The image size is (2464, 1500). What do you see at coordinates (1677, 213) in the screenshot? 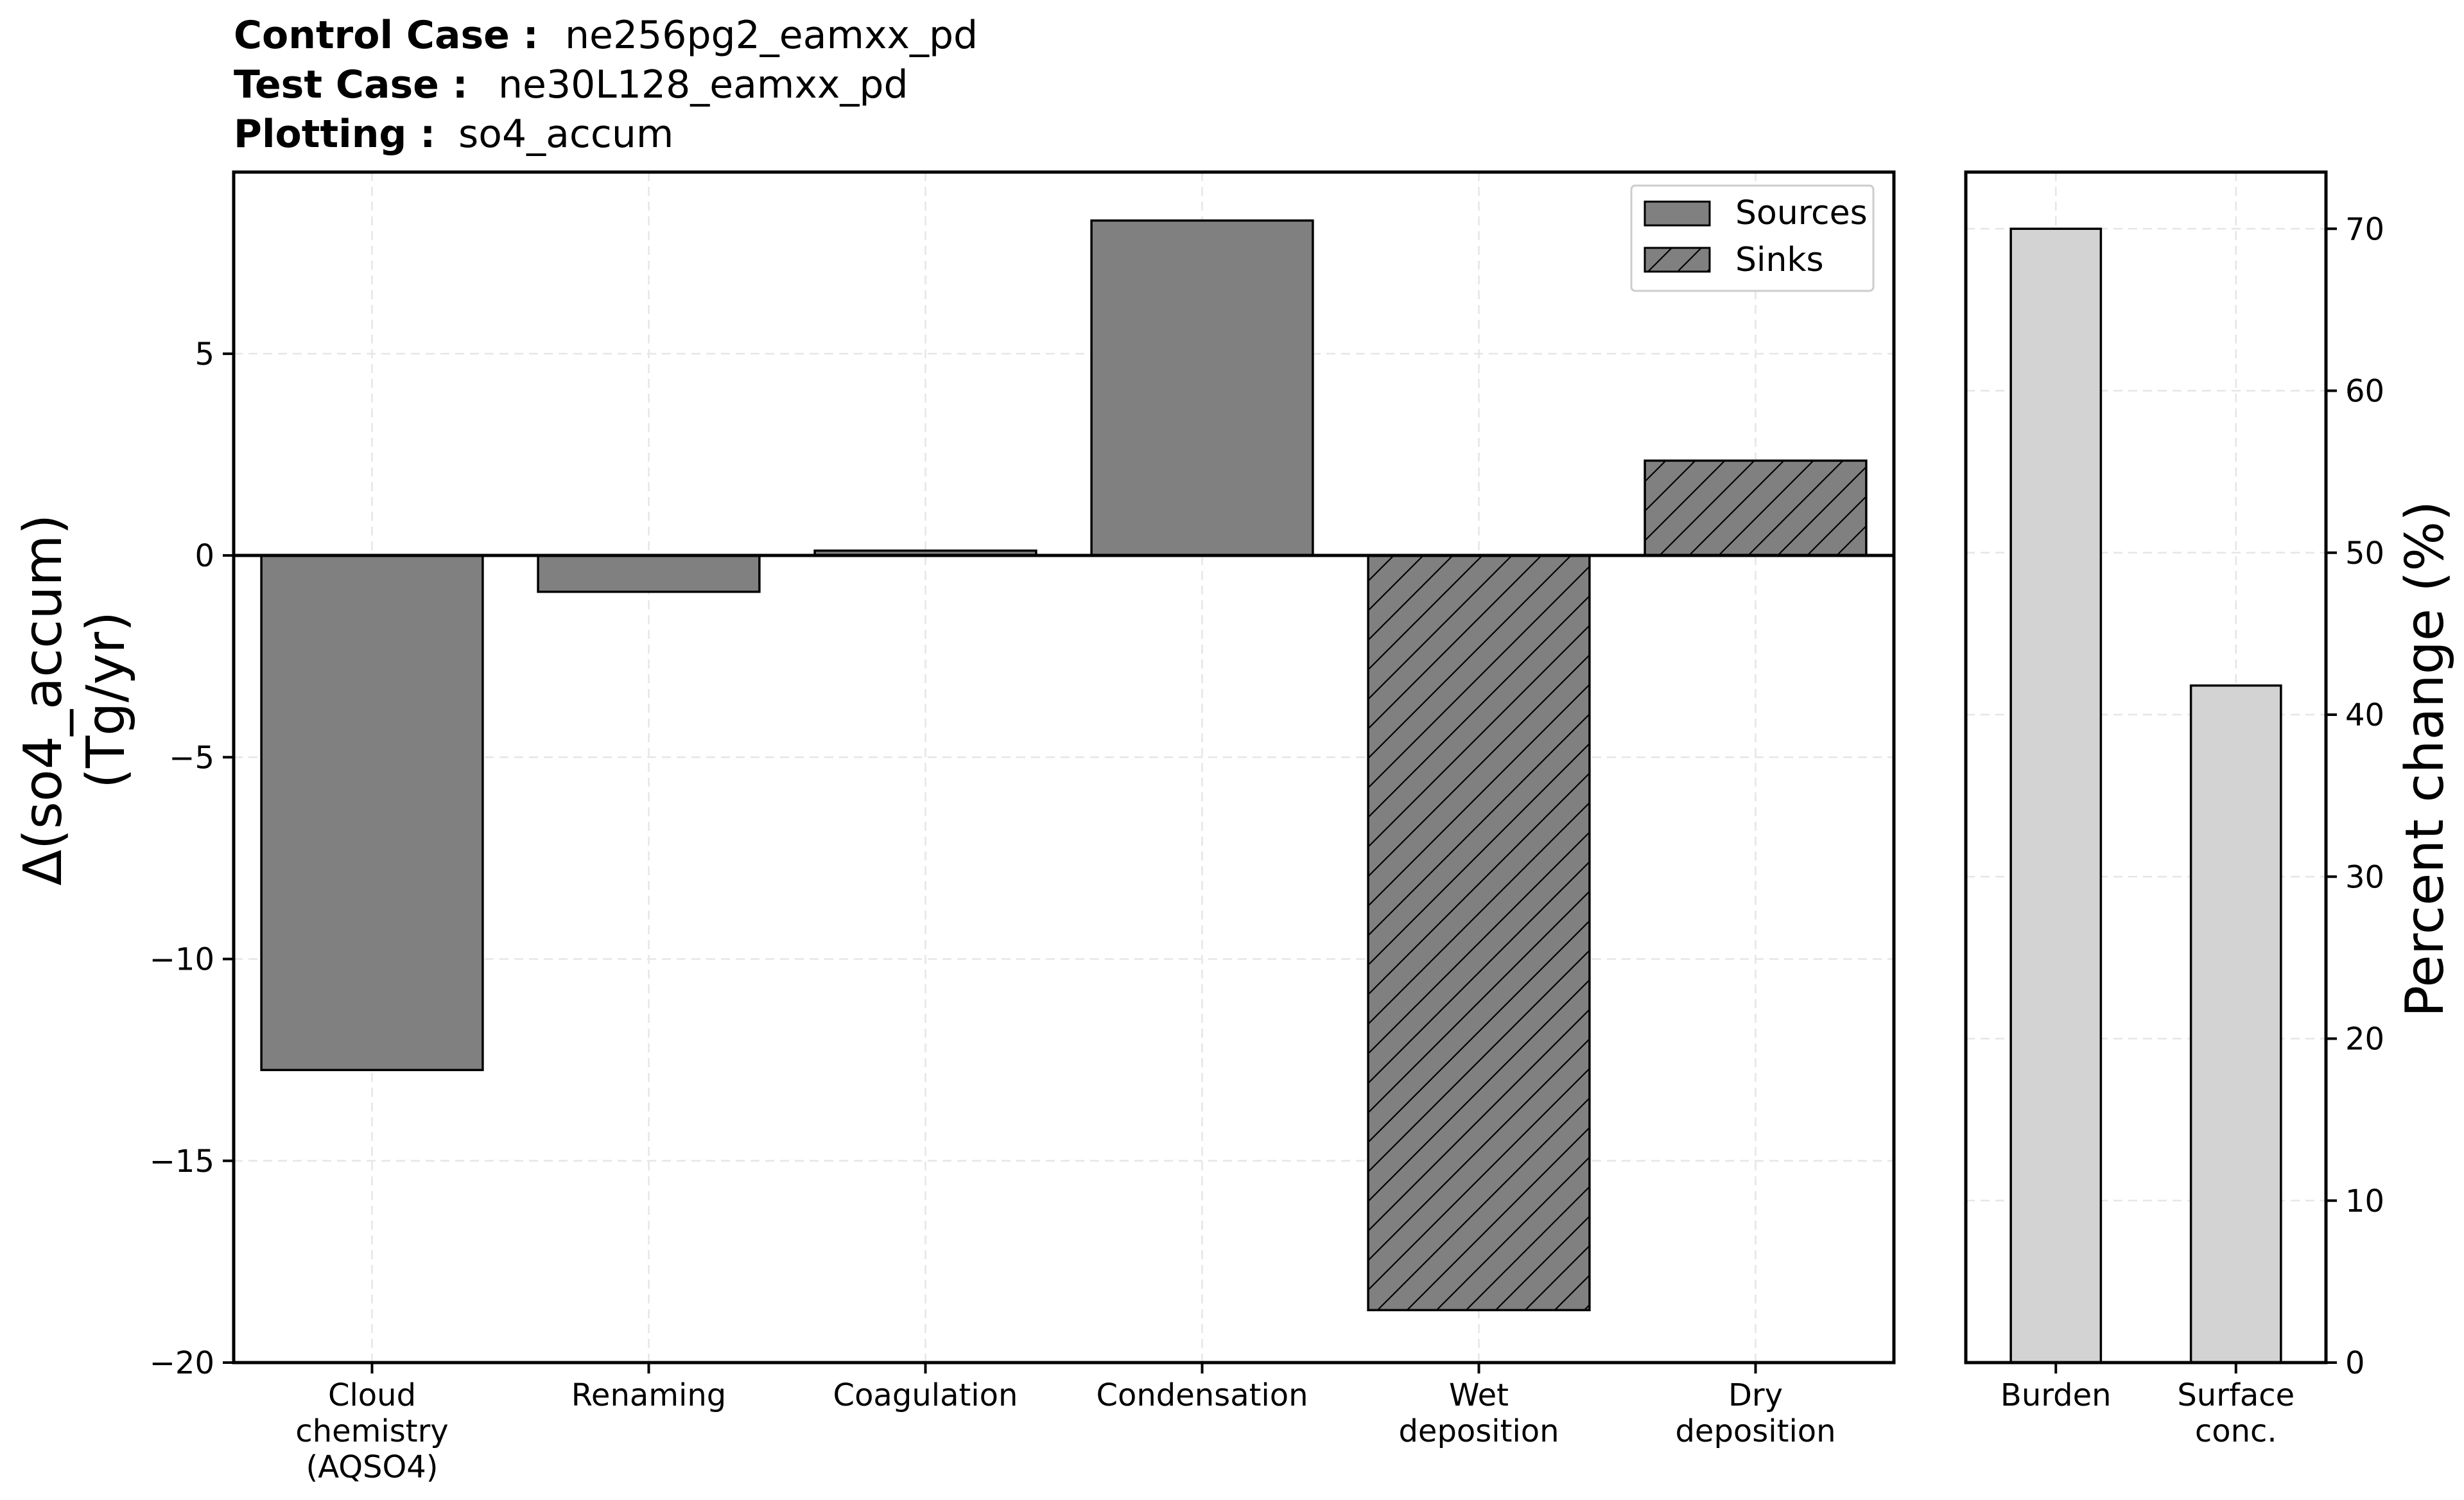
I see `legend-swatch-sources` at bounding box center [1677, 213].